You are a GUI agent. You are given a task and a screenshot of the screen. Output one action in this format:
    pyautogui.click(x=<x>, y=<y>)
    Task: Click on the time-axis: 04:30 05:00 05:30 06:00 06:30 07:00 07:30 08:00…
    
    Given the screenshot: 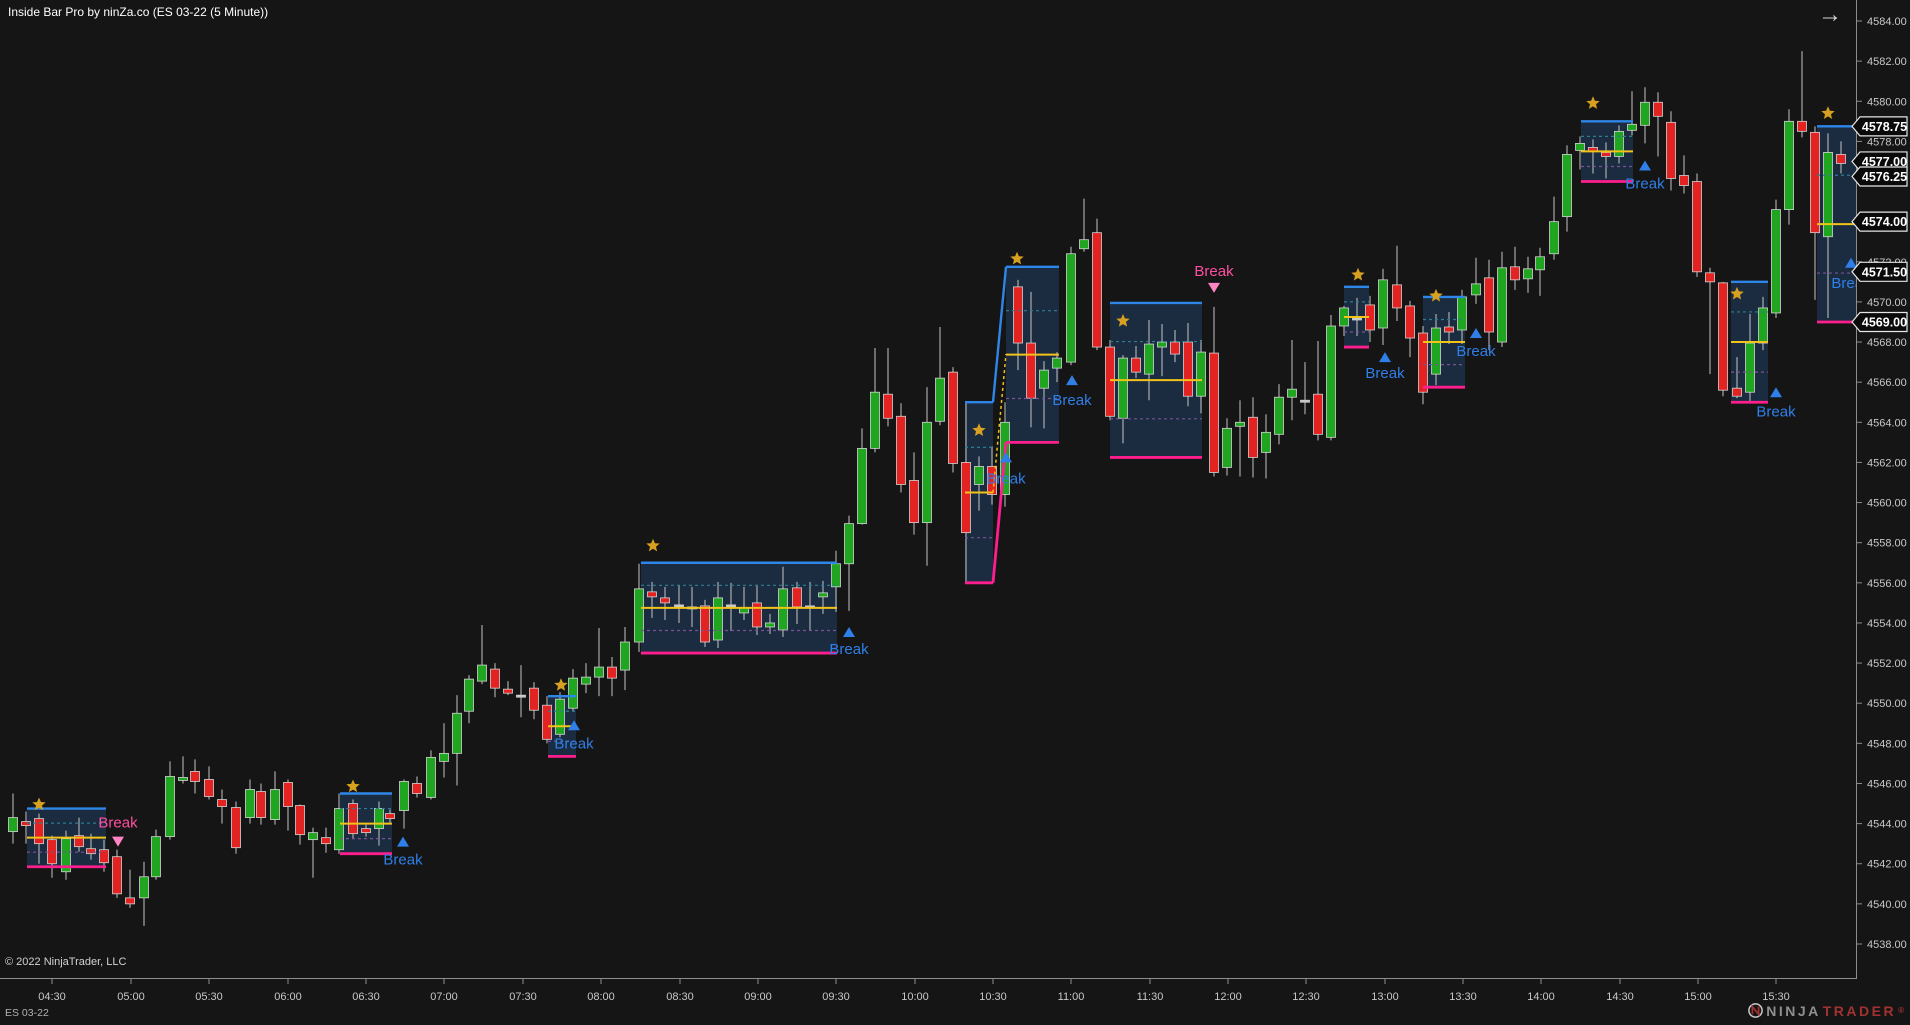 What is the action you would take?
    pyautogui.click(x=955, y=1001)
    